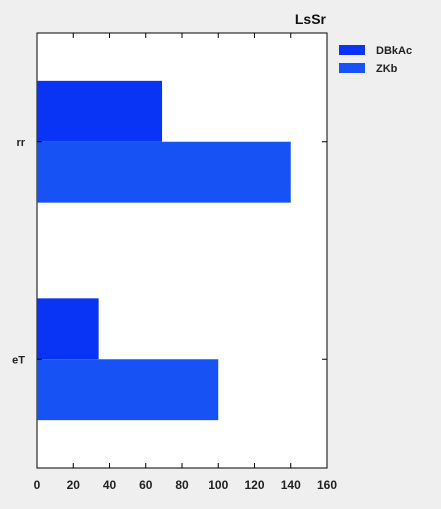 The image size is (441, 509). What do you see at coordinates (37, 485) in the screenshot?
I see `x-tick-label-0: 0` at bounding box center [37, 485].